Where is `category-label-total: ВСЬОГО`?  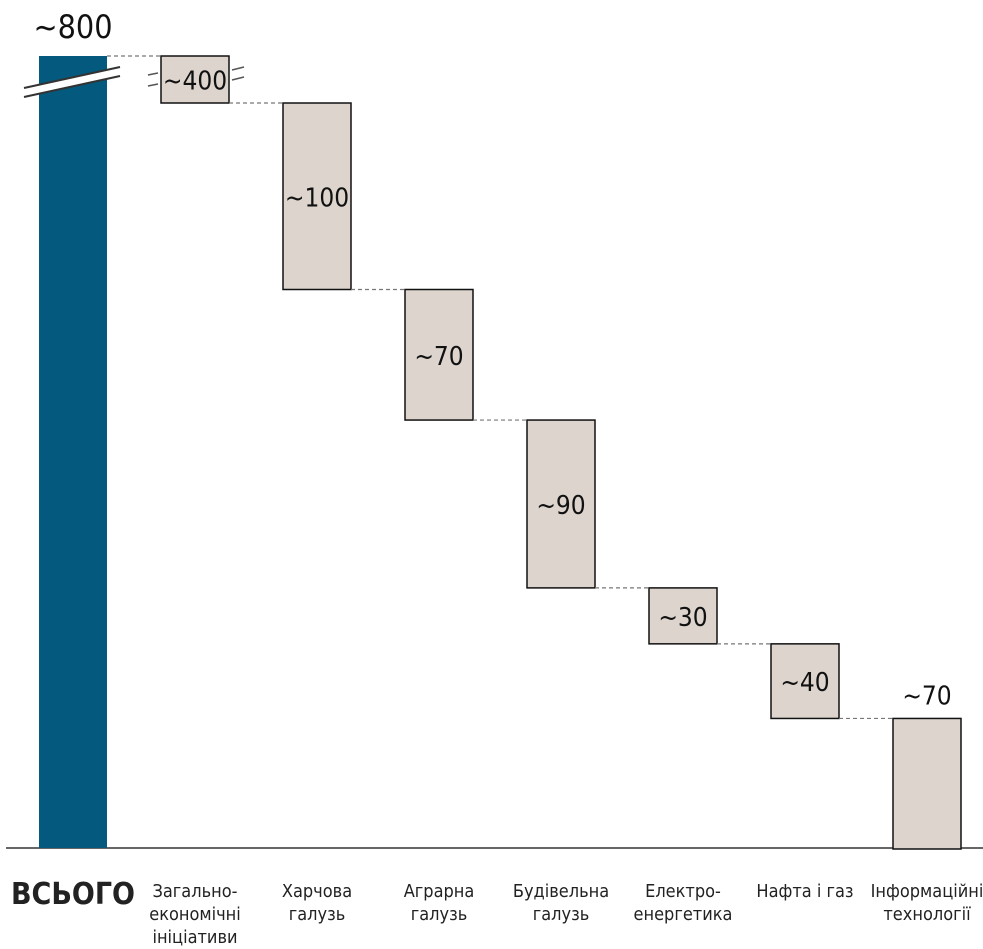 category-label-total: ВСЬОГО is located at coordinates (73, 894).